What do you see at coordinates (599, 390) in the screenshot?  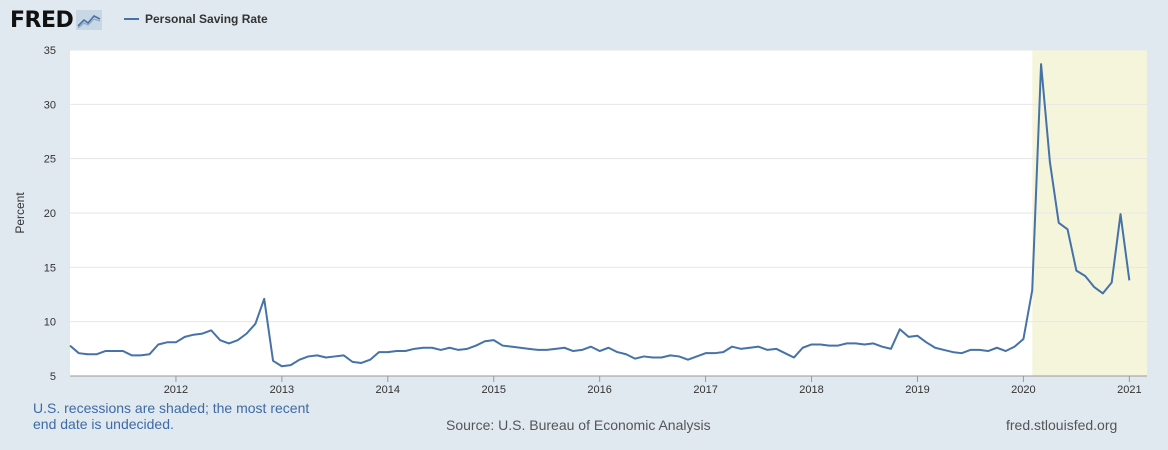 I see `x-tick-label: 2016` at bounding box center [599, 390].